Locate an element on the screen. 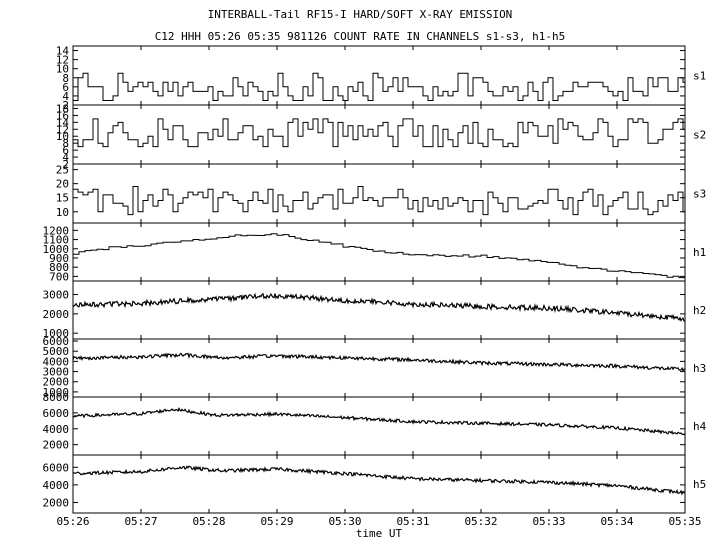 This screenshot has width=720, height=550. series-line-h3 is located at coordinates (379, 362).